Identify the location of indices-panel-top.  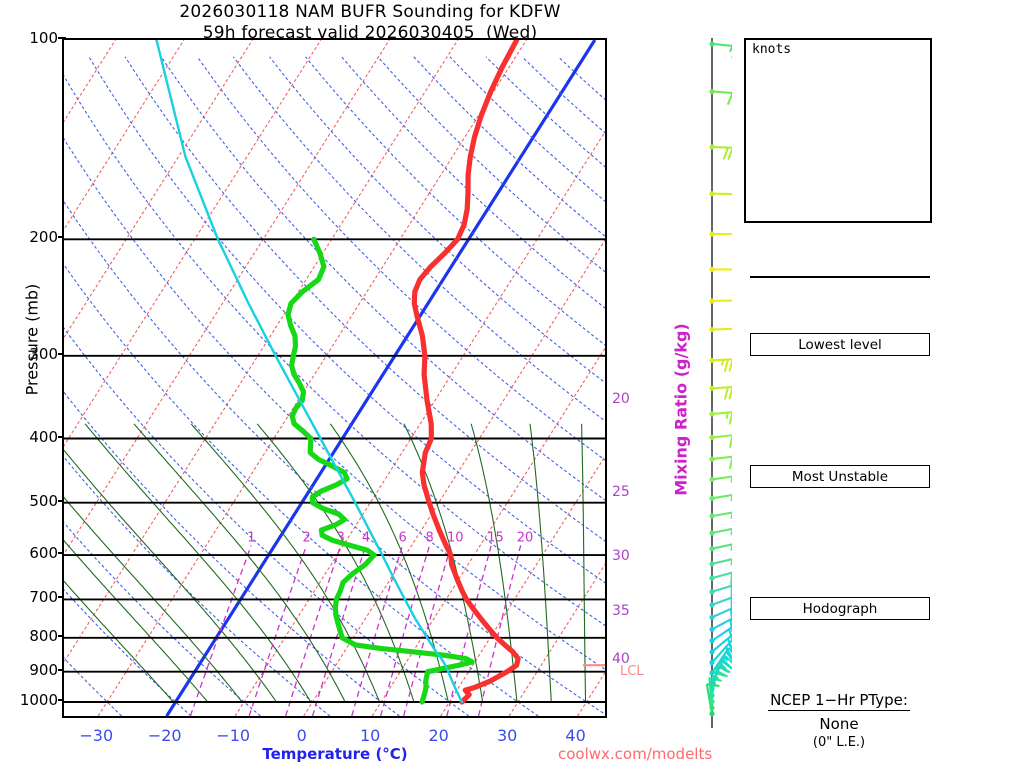
(840, 277).